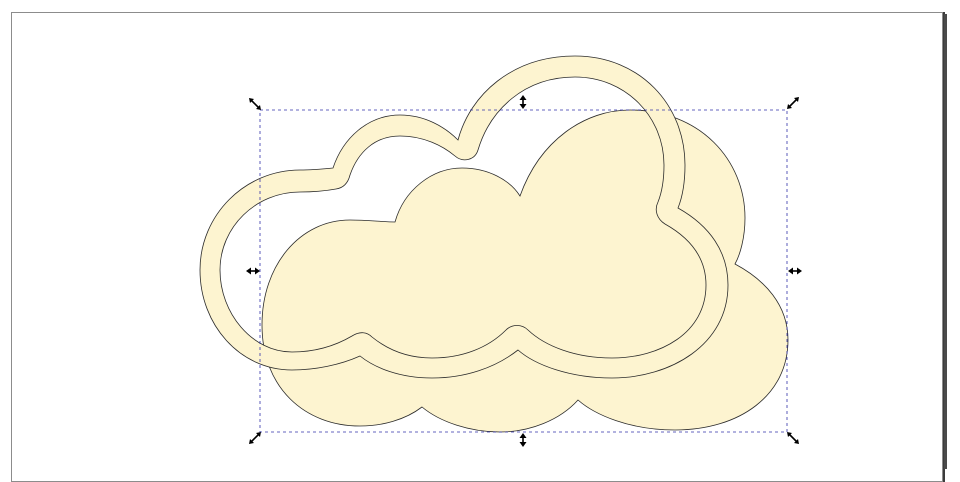 The image size is (960, 482). I want to click on handle-bottom, so click(523, 440).